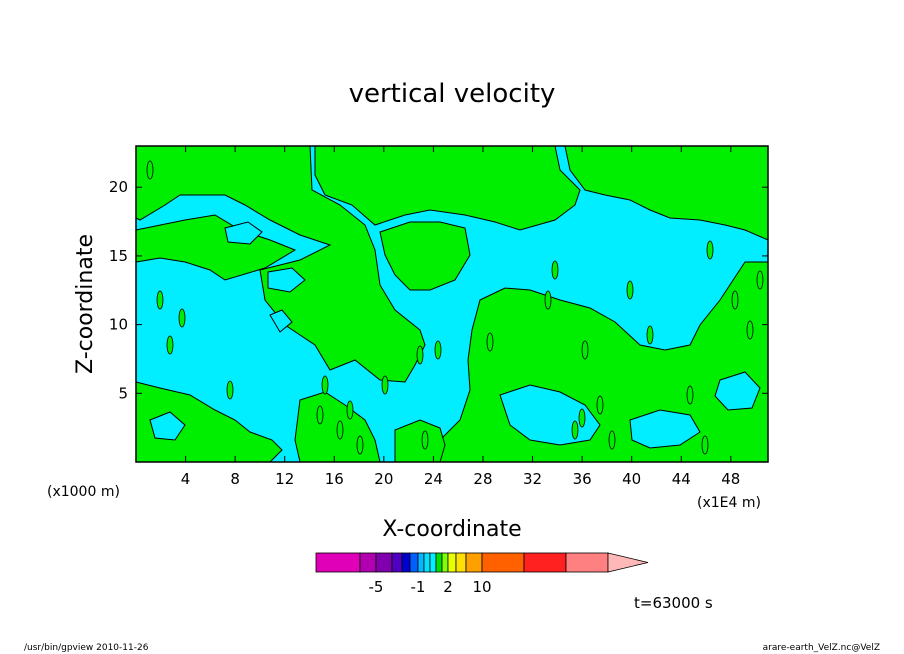 The height and width of the screenshot is (654, 904). What do you see at coordinates (118, 187) in the screenshot?
I see `y-tick-label: 20` at bounding box center [118, 187].